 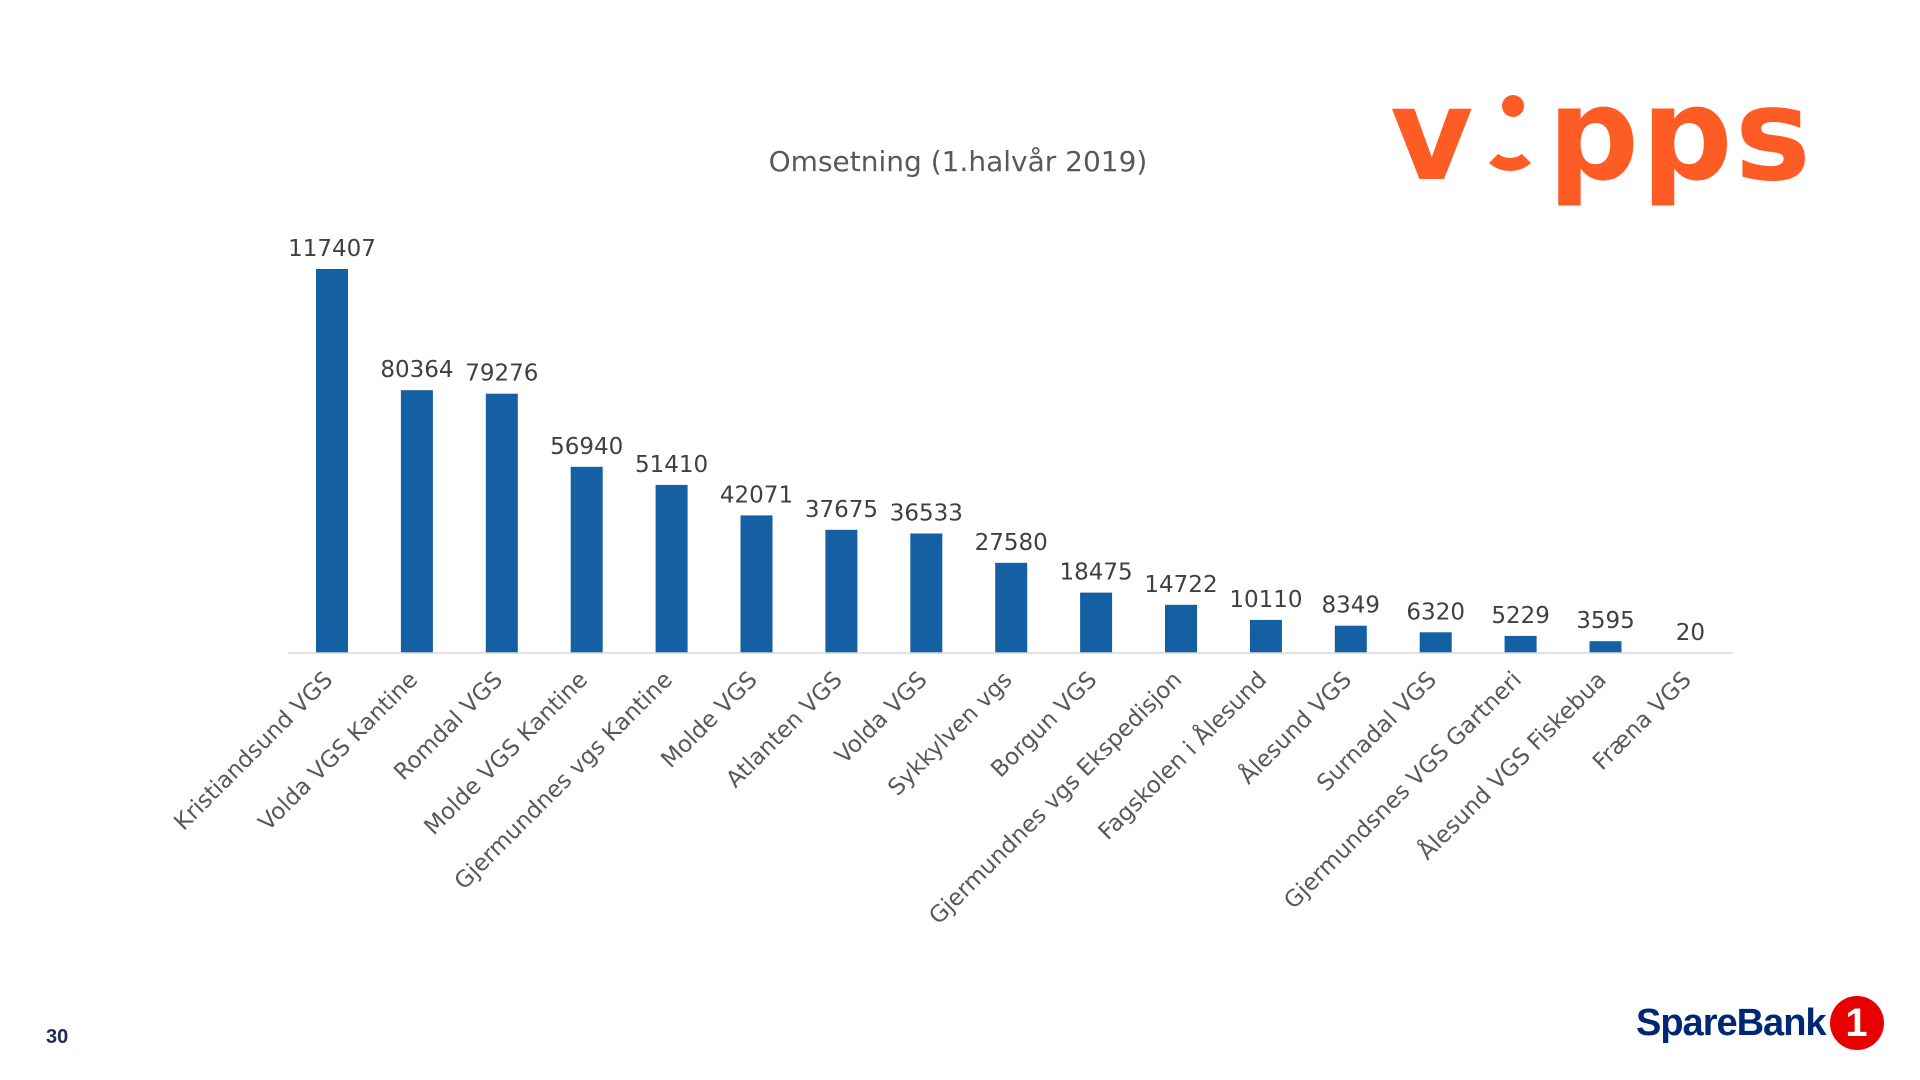 What do you see at coordinates (332, 249) in the screenshot?
I see `value-label-1: 117407` at bounding box center [332, 249].